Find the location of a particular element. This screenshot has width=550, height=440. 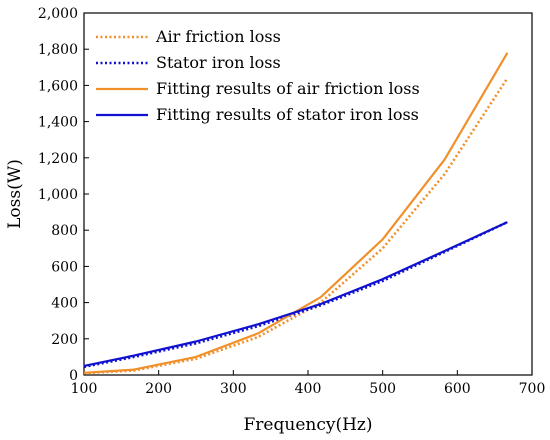

y-tick-label: 1,200 is located at coordinates (58, 159).